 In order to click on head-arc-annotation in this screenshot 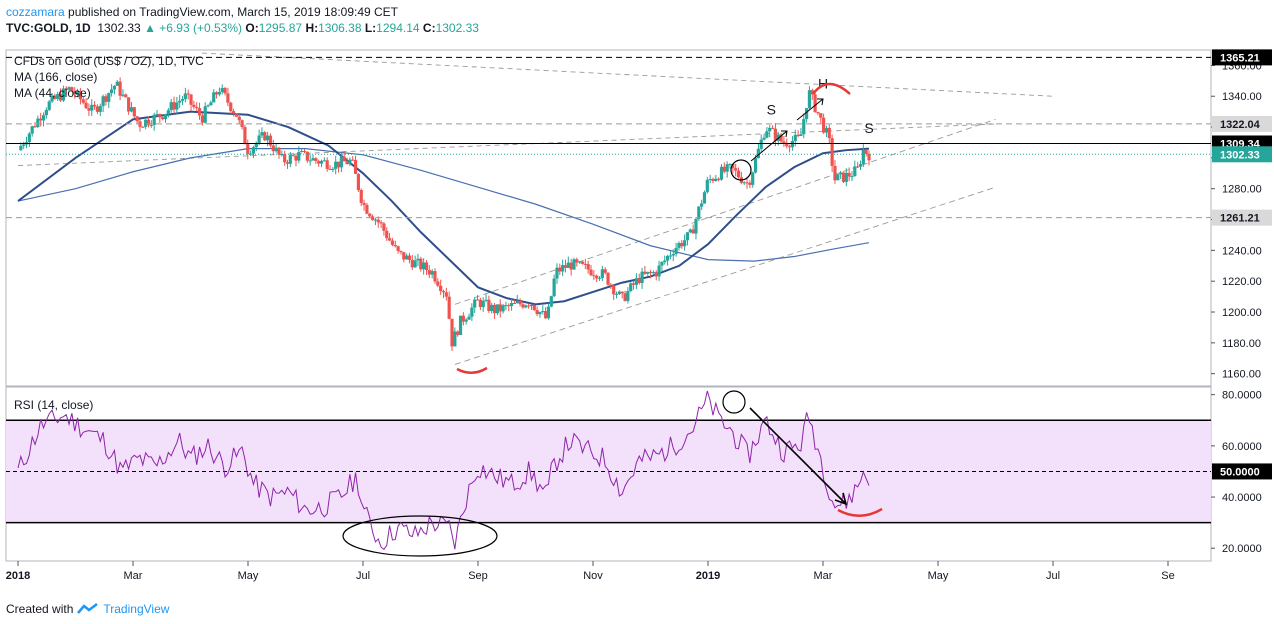, I will do `click(831, 88)`.